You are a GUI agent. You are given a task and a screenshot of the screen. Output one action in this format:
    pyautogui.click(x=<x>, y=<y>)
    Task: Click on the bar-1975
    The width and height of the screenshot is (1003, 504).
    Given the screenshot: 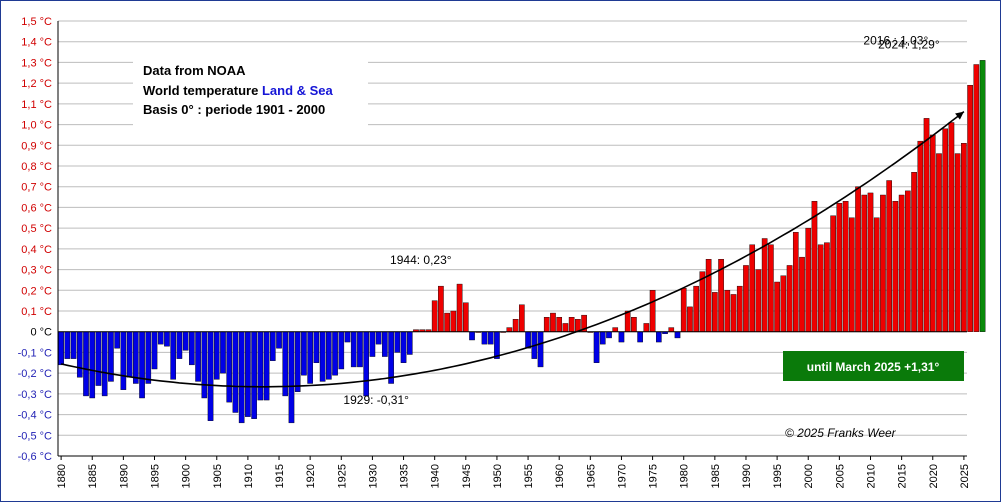 What is the action you would take?
    pyautogui.click(x=652, y=311)
    